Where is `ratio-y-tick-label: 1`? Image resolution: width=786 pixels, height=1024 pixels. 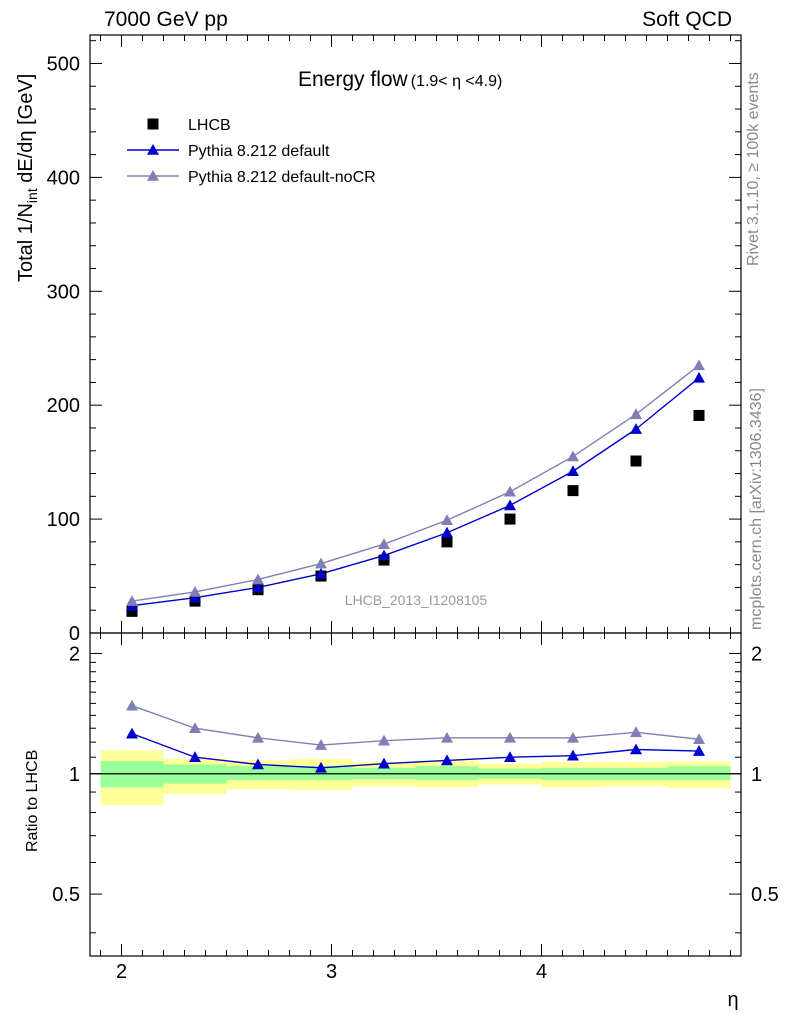 ratio-y-tick-label: 1 is located at coordinates (74, 775).